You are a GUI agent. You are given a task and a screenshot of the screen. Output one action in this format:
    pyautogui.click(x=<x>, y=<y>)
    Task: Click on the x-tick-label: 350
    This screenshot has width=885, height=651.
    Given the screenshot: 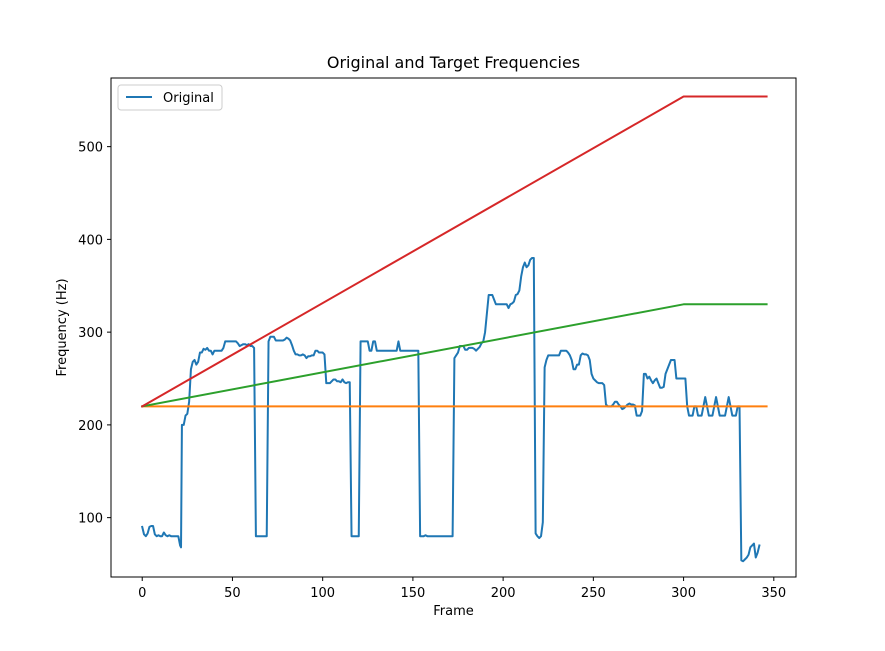 What is the action you would take?
    pyautogui.click(x=773, y=593)
    